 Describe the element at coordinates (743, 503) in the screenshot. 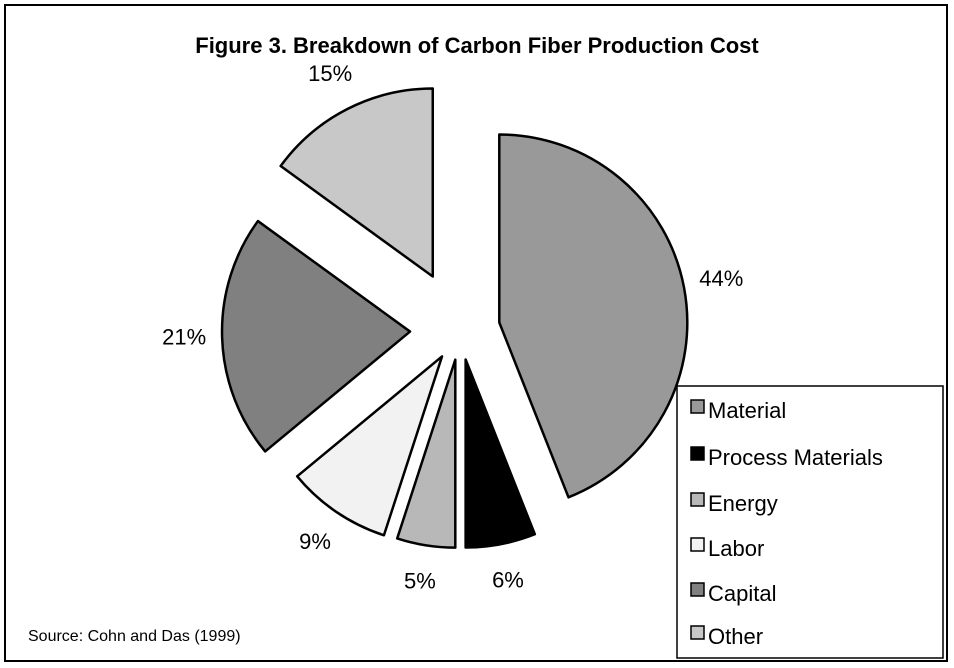

I see `legend-label: Energy` at that location.